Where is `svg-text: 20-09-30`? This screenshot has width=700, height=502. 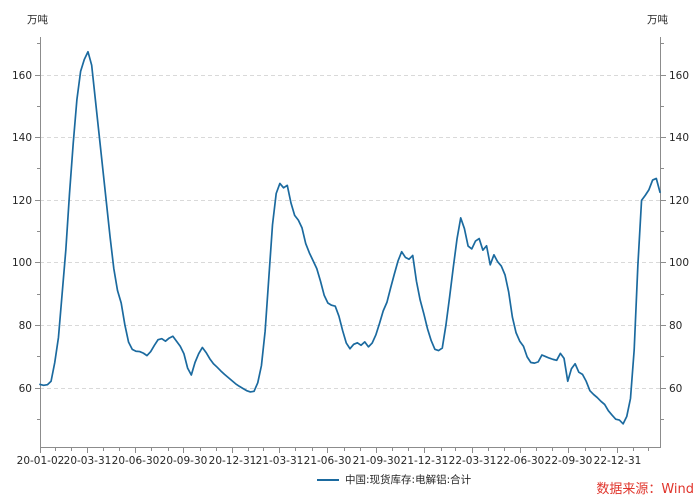
svg-text: 20-09-30 is located at coordinates (184, 461).